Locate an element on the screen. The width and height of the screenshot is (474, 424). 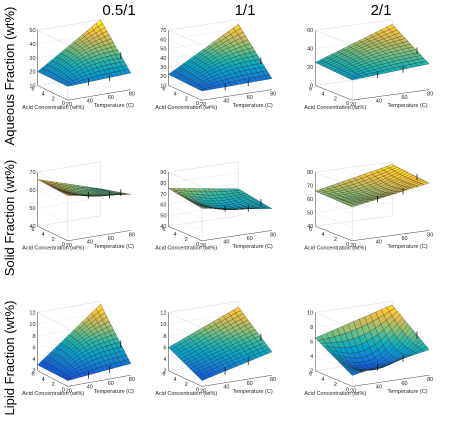
z-tick-label: 4 is located at coordinates (33, 360).